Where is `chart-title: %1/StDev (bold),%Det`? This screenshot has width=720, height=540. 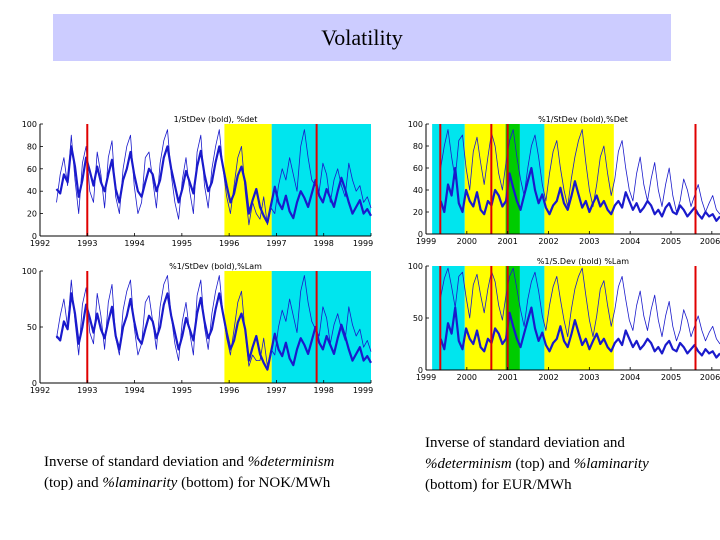 chart-title: %1/StDev (bold),%Det is located at coordinates (583, 120).